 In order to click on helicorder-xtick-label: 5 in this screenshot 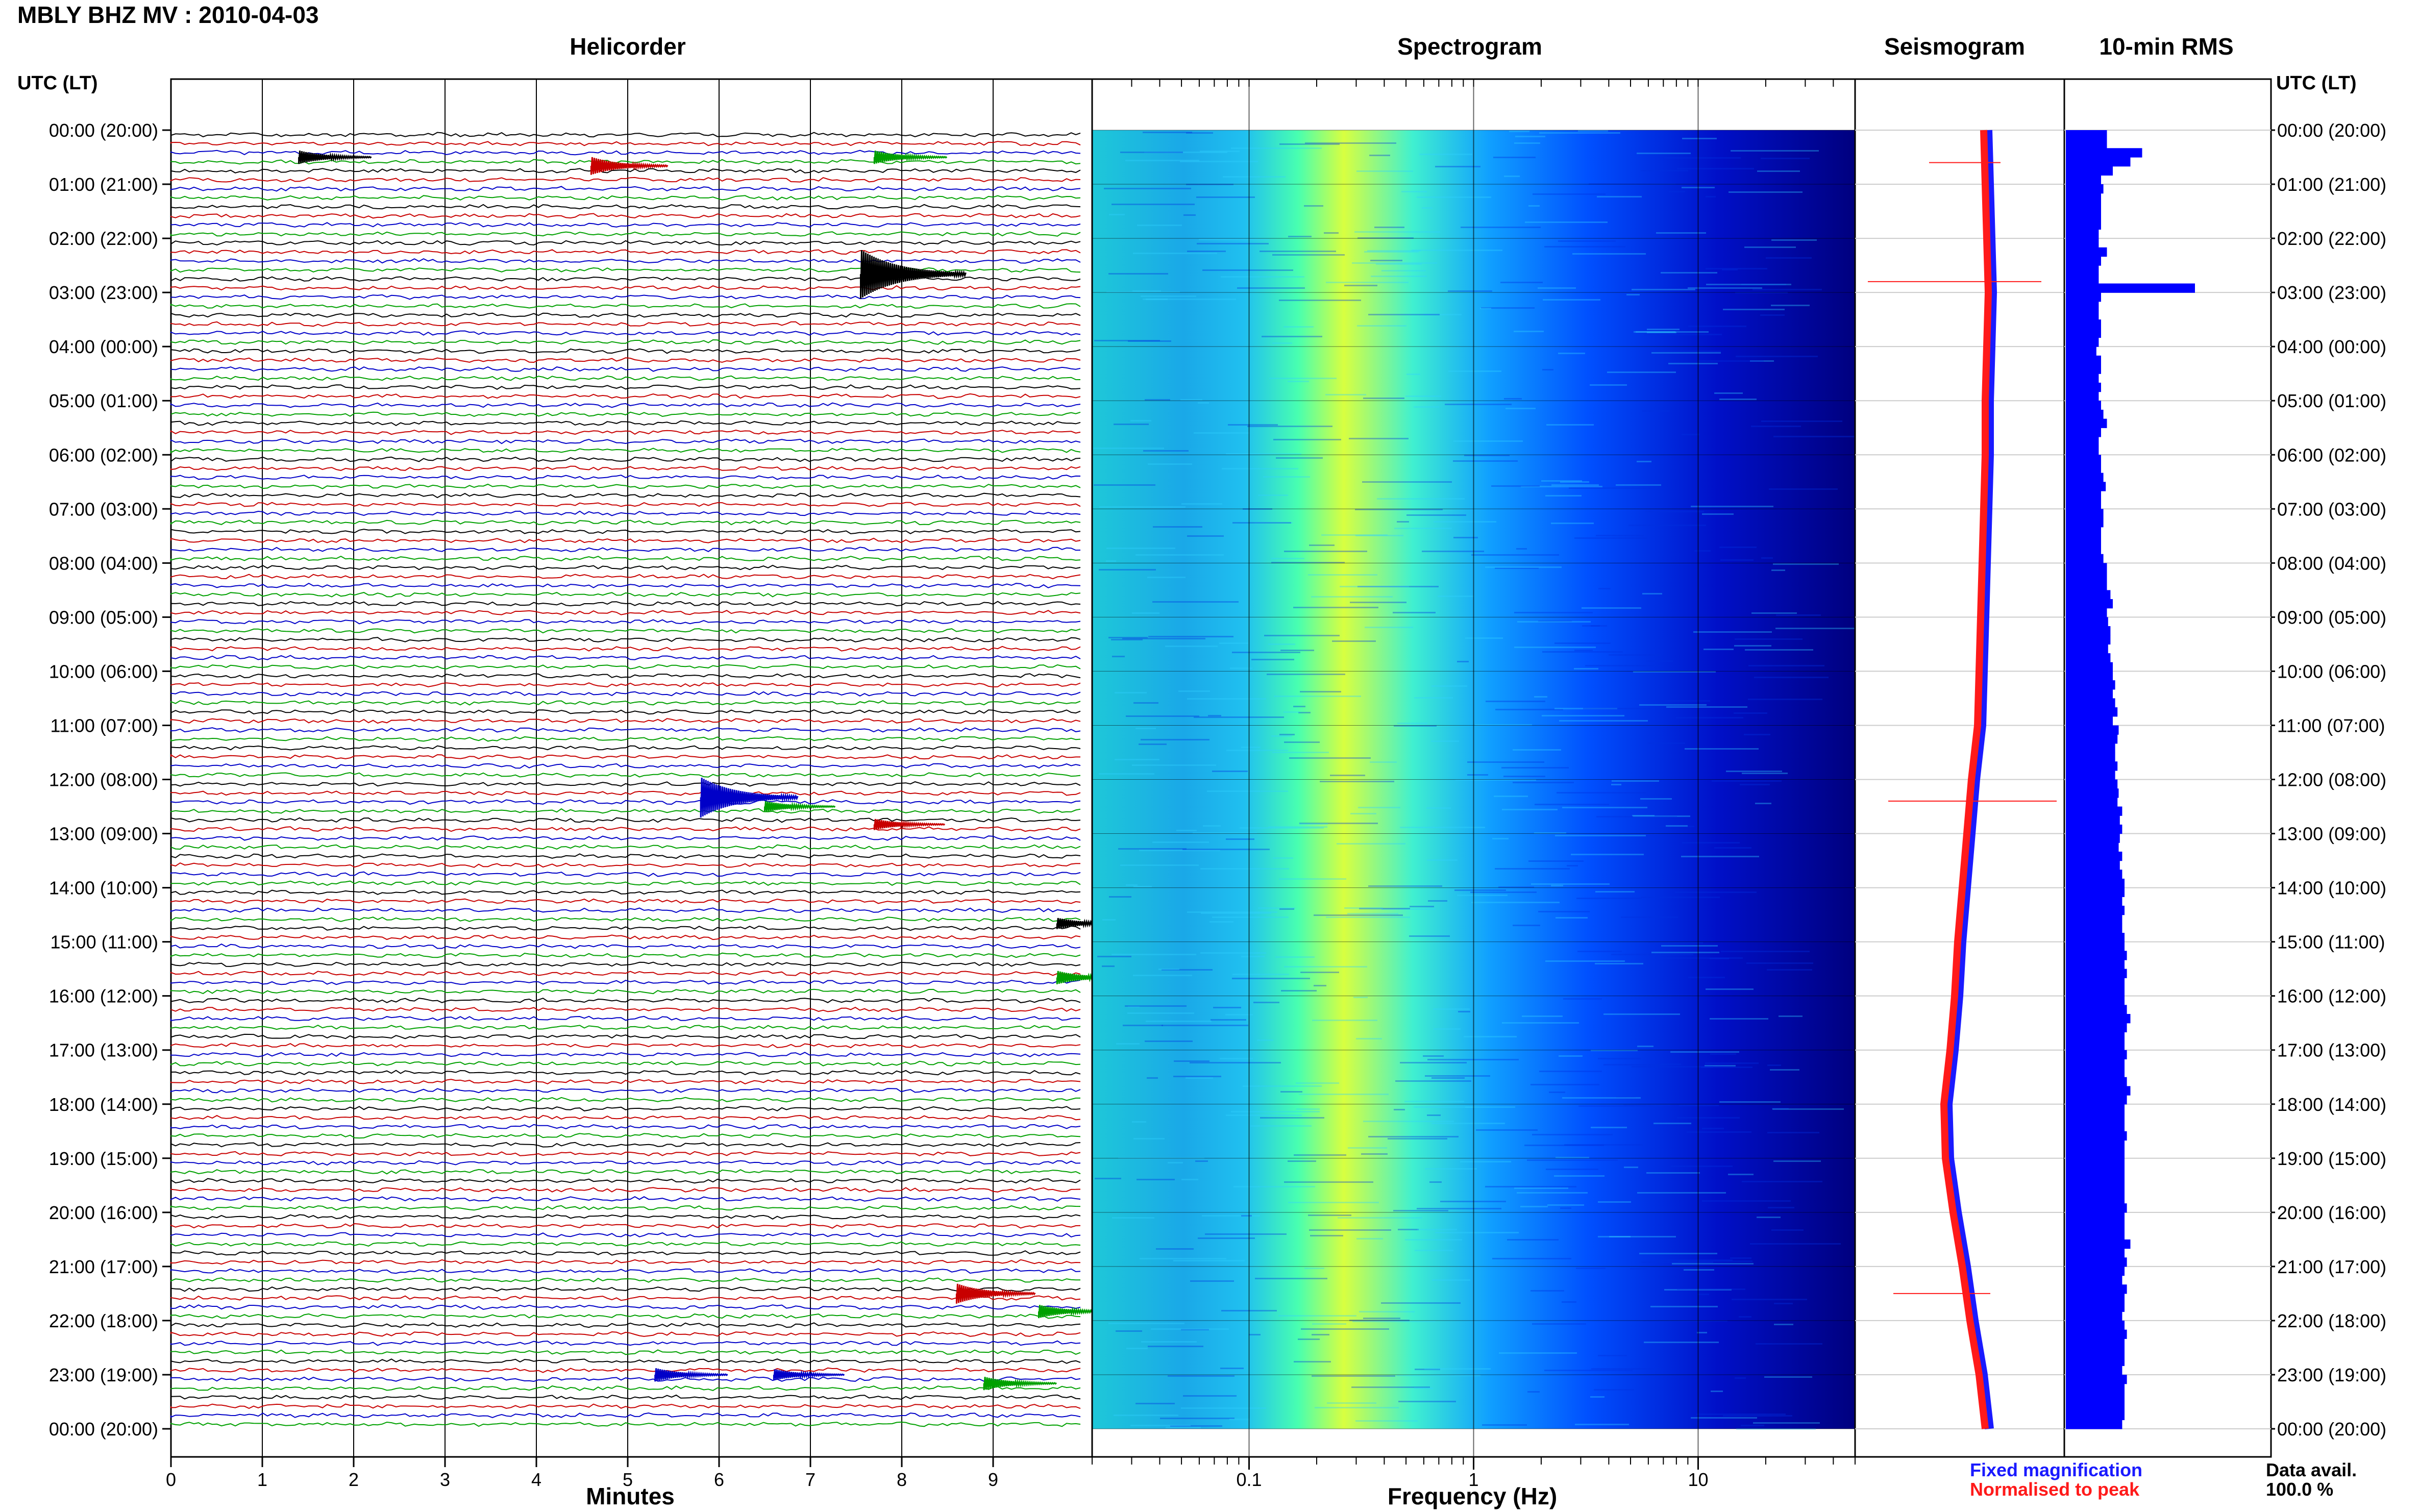, I will do `click(628, 1479)`.